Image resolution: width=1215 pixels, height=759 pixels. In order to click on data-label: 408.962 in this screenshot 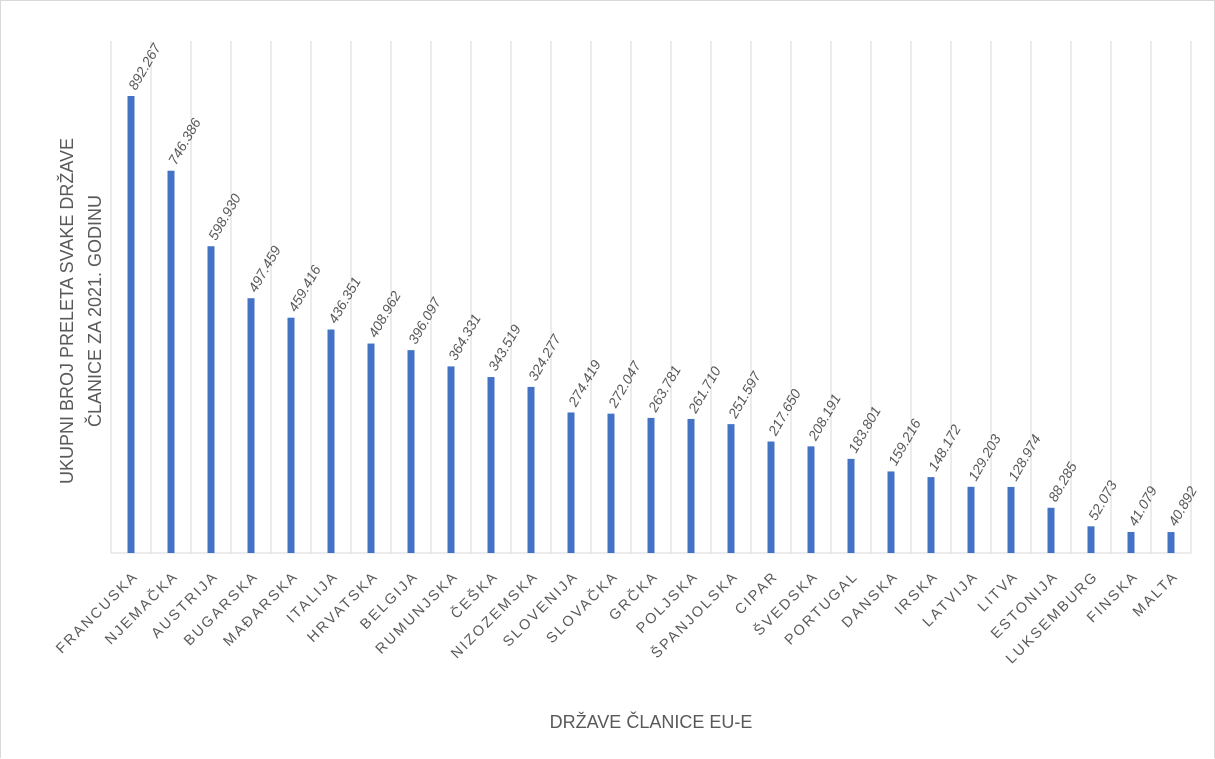, I will do `click(384, 314)`.